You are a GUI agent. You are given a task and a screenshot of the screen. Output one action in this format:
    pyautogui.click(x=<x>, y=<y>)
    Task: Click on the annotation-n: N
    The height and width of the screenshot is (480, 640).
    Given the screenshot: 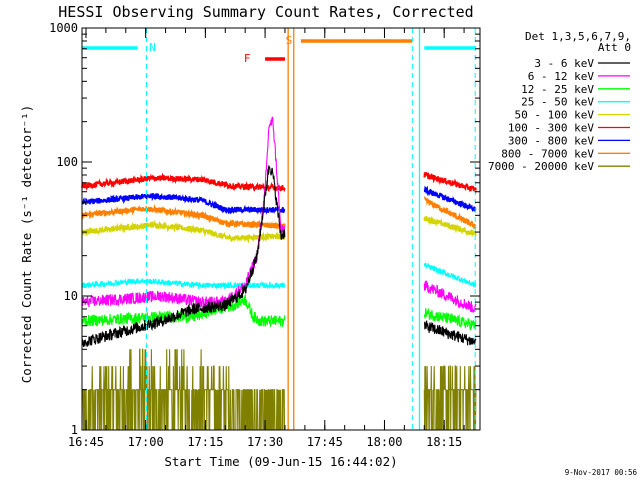 What is the action you would take?
    pyautogui.click(x=152, y=47)
    